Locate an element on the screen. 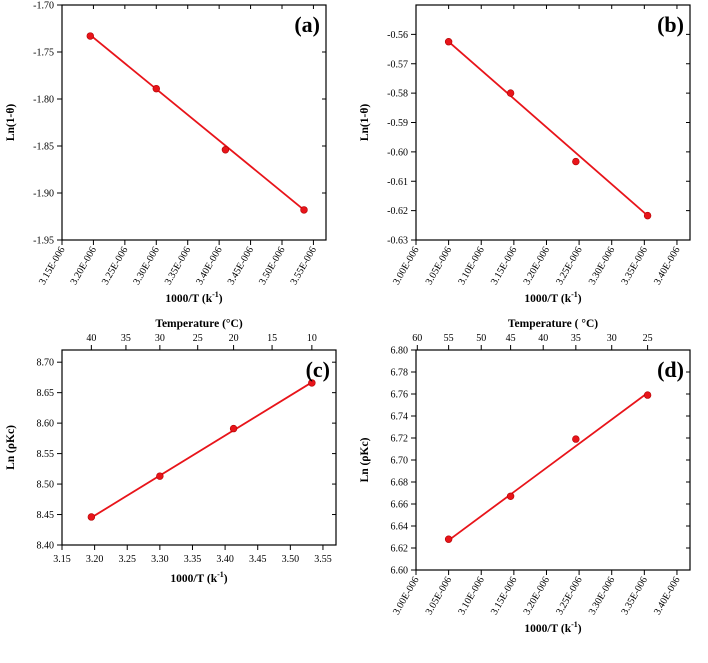 This screenshot has height=663, width=708. x-tick-label: 3.50 is located at coordinates (291, 559).